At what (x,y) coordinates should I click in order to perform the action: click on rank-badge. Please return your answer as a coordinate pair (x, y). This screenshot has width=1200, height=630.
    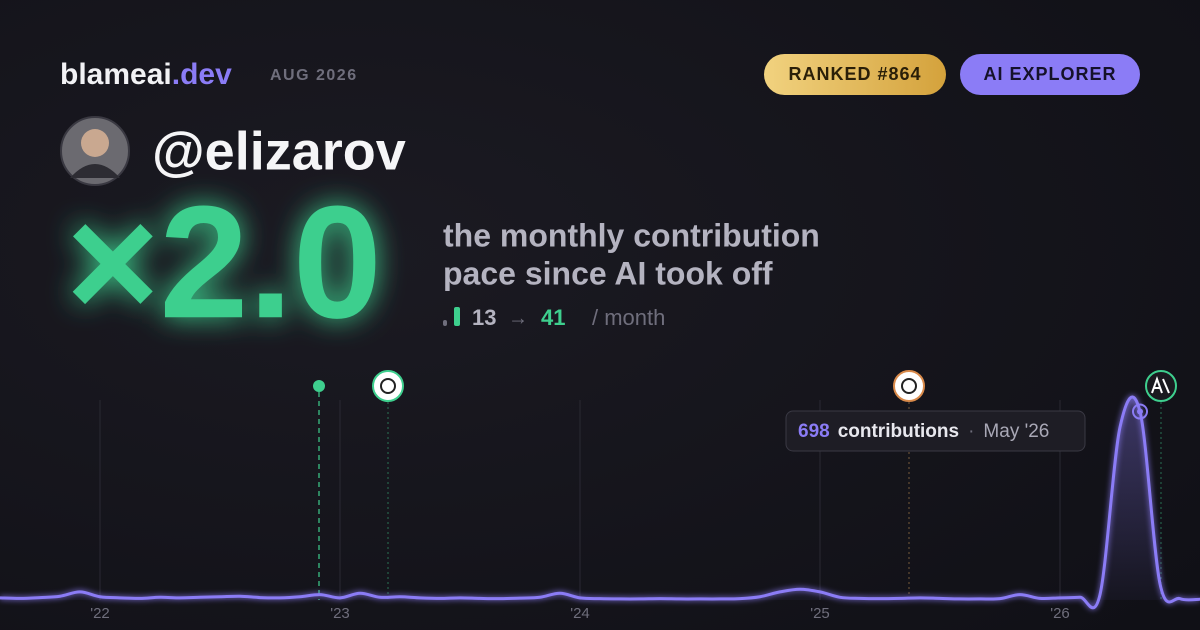
    Looking at the image, I should click on (855, 74).